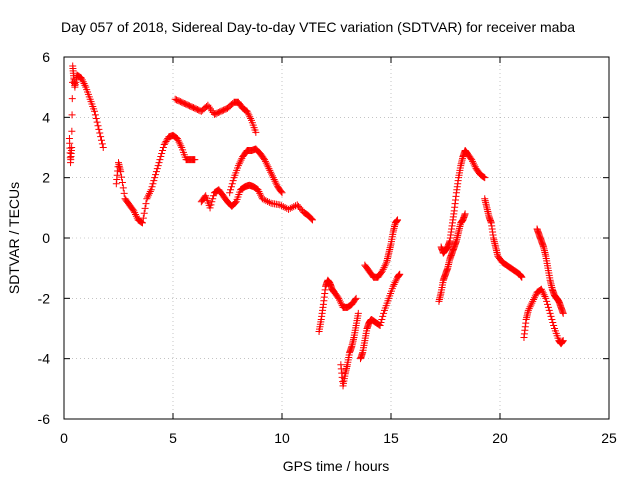 This screenshot has height=480, width=640. What do you see at coordinates (522, 277) in the screenshot?
I see `data-point-arc-l` at bounding box center [522, 277].